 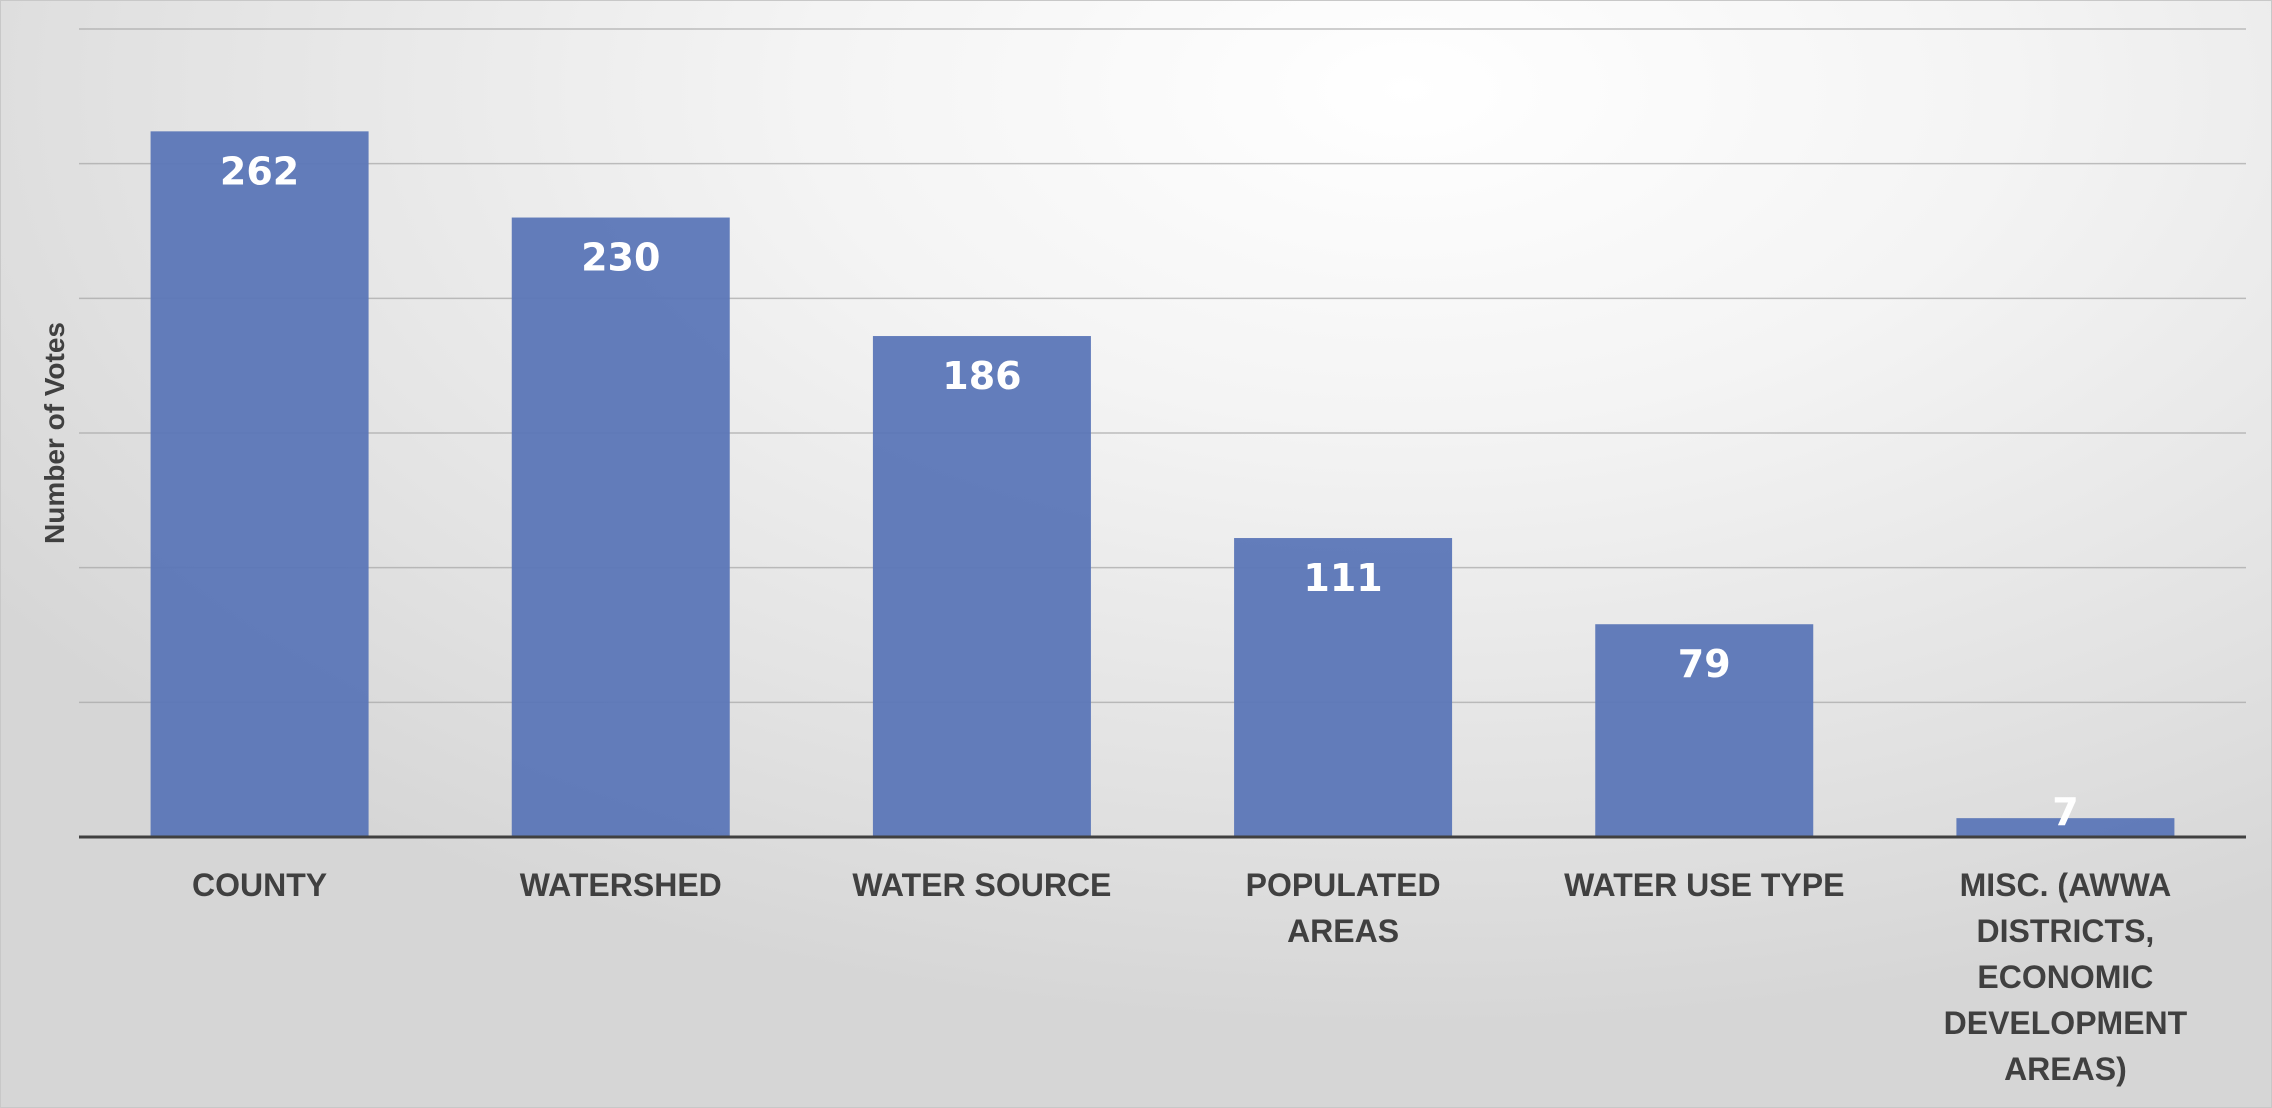 What do you see at coordinates (260, 885) in the screenshot?
I see `category-label: COUNTY` at bounding box center [260, 885].